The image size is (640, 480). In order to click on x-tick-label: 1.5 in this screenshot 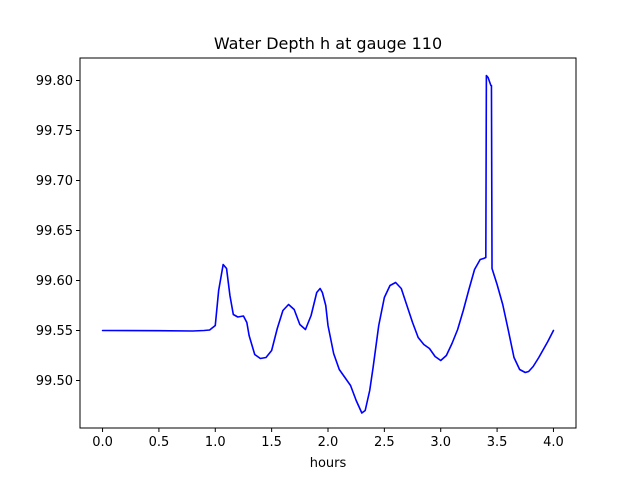, I will do `click(271, 442)`.